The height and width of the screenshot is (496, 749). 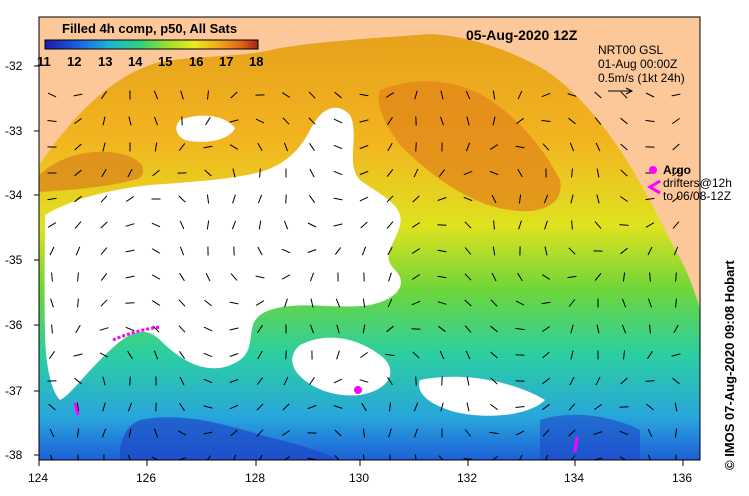 What do you see at coordinates (359, 478) in the screenshot?
I see `lon-label: 130` at bounding box center [359, 478].